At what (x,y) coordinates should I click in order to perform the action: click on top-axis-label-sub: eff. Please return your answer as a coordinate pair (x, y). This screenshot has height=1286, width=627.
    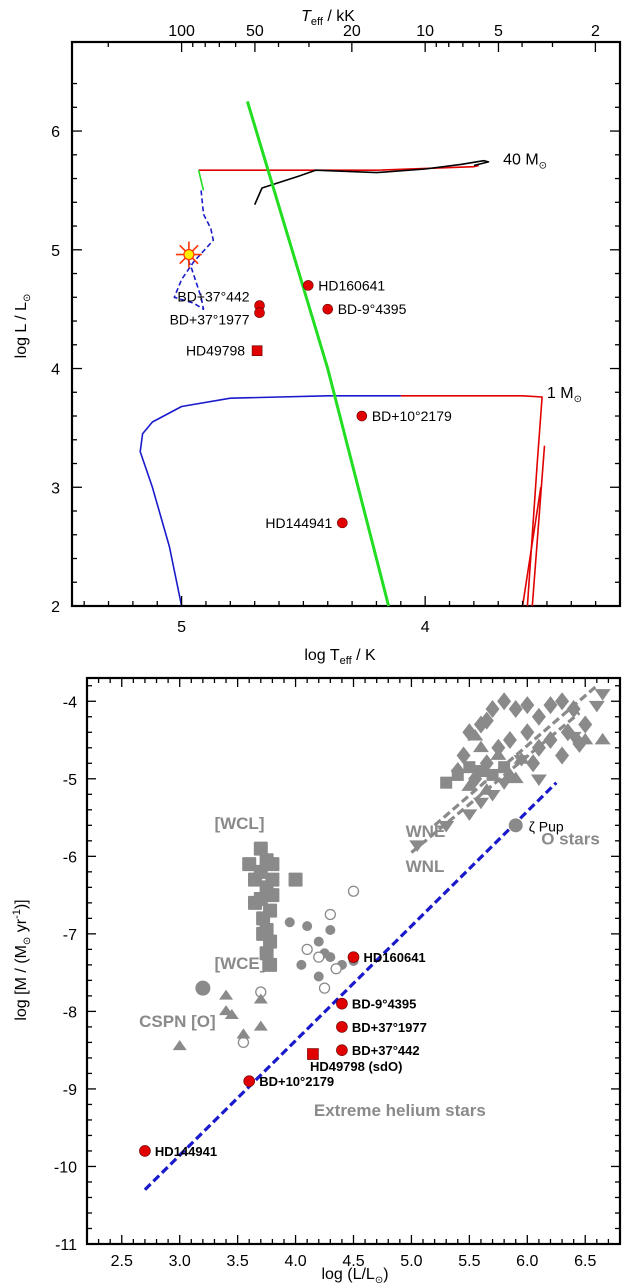
    Looking at the image, I should click on (317, 22).